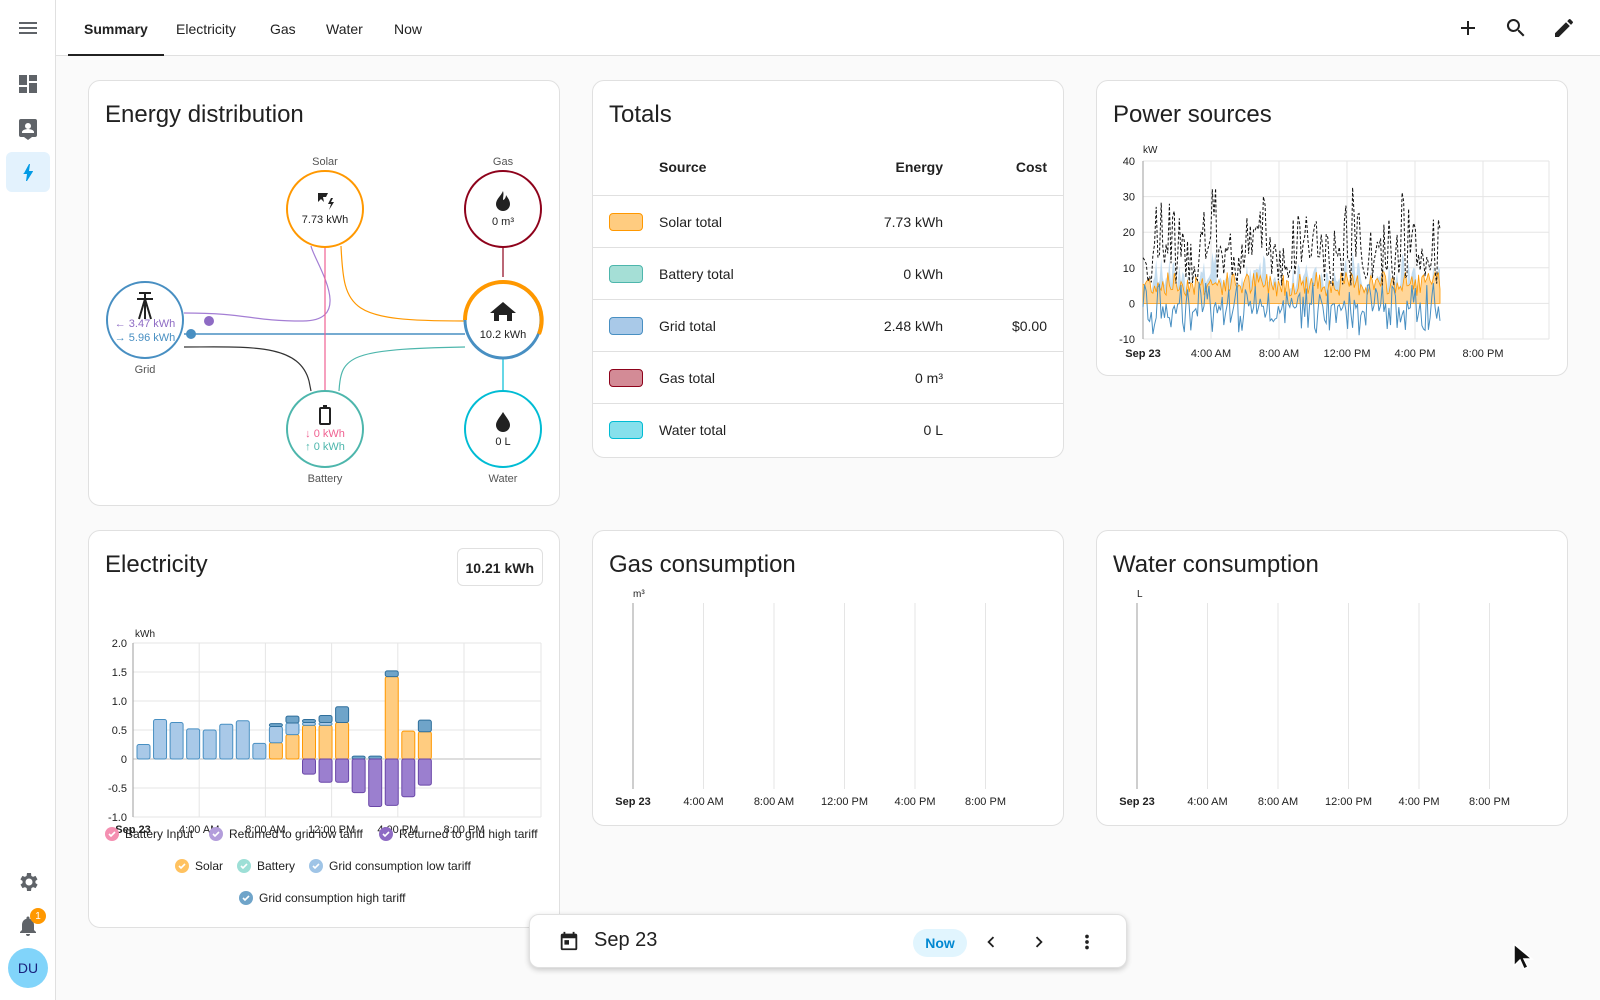  What do you see at coordinates (929, 378) in the screenshot?
I see `energy-value: 0 m³` at bounding box center [929, 378].